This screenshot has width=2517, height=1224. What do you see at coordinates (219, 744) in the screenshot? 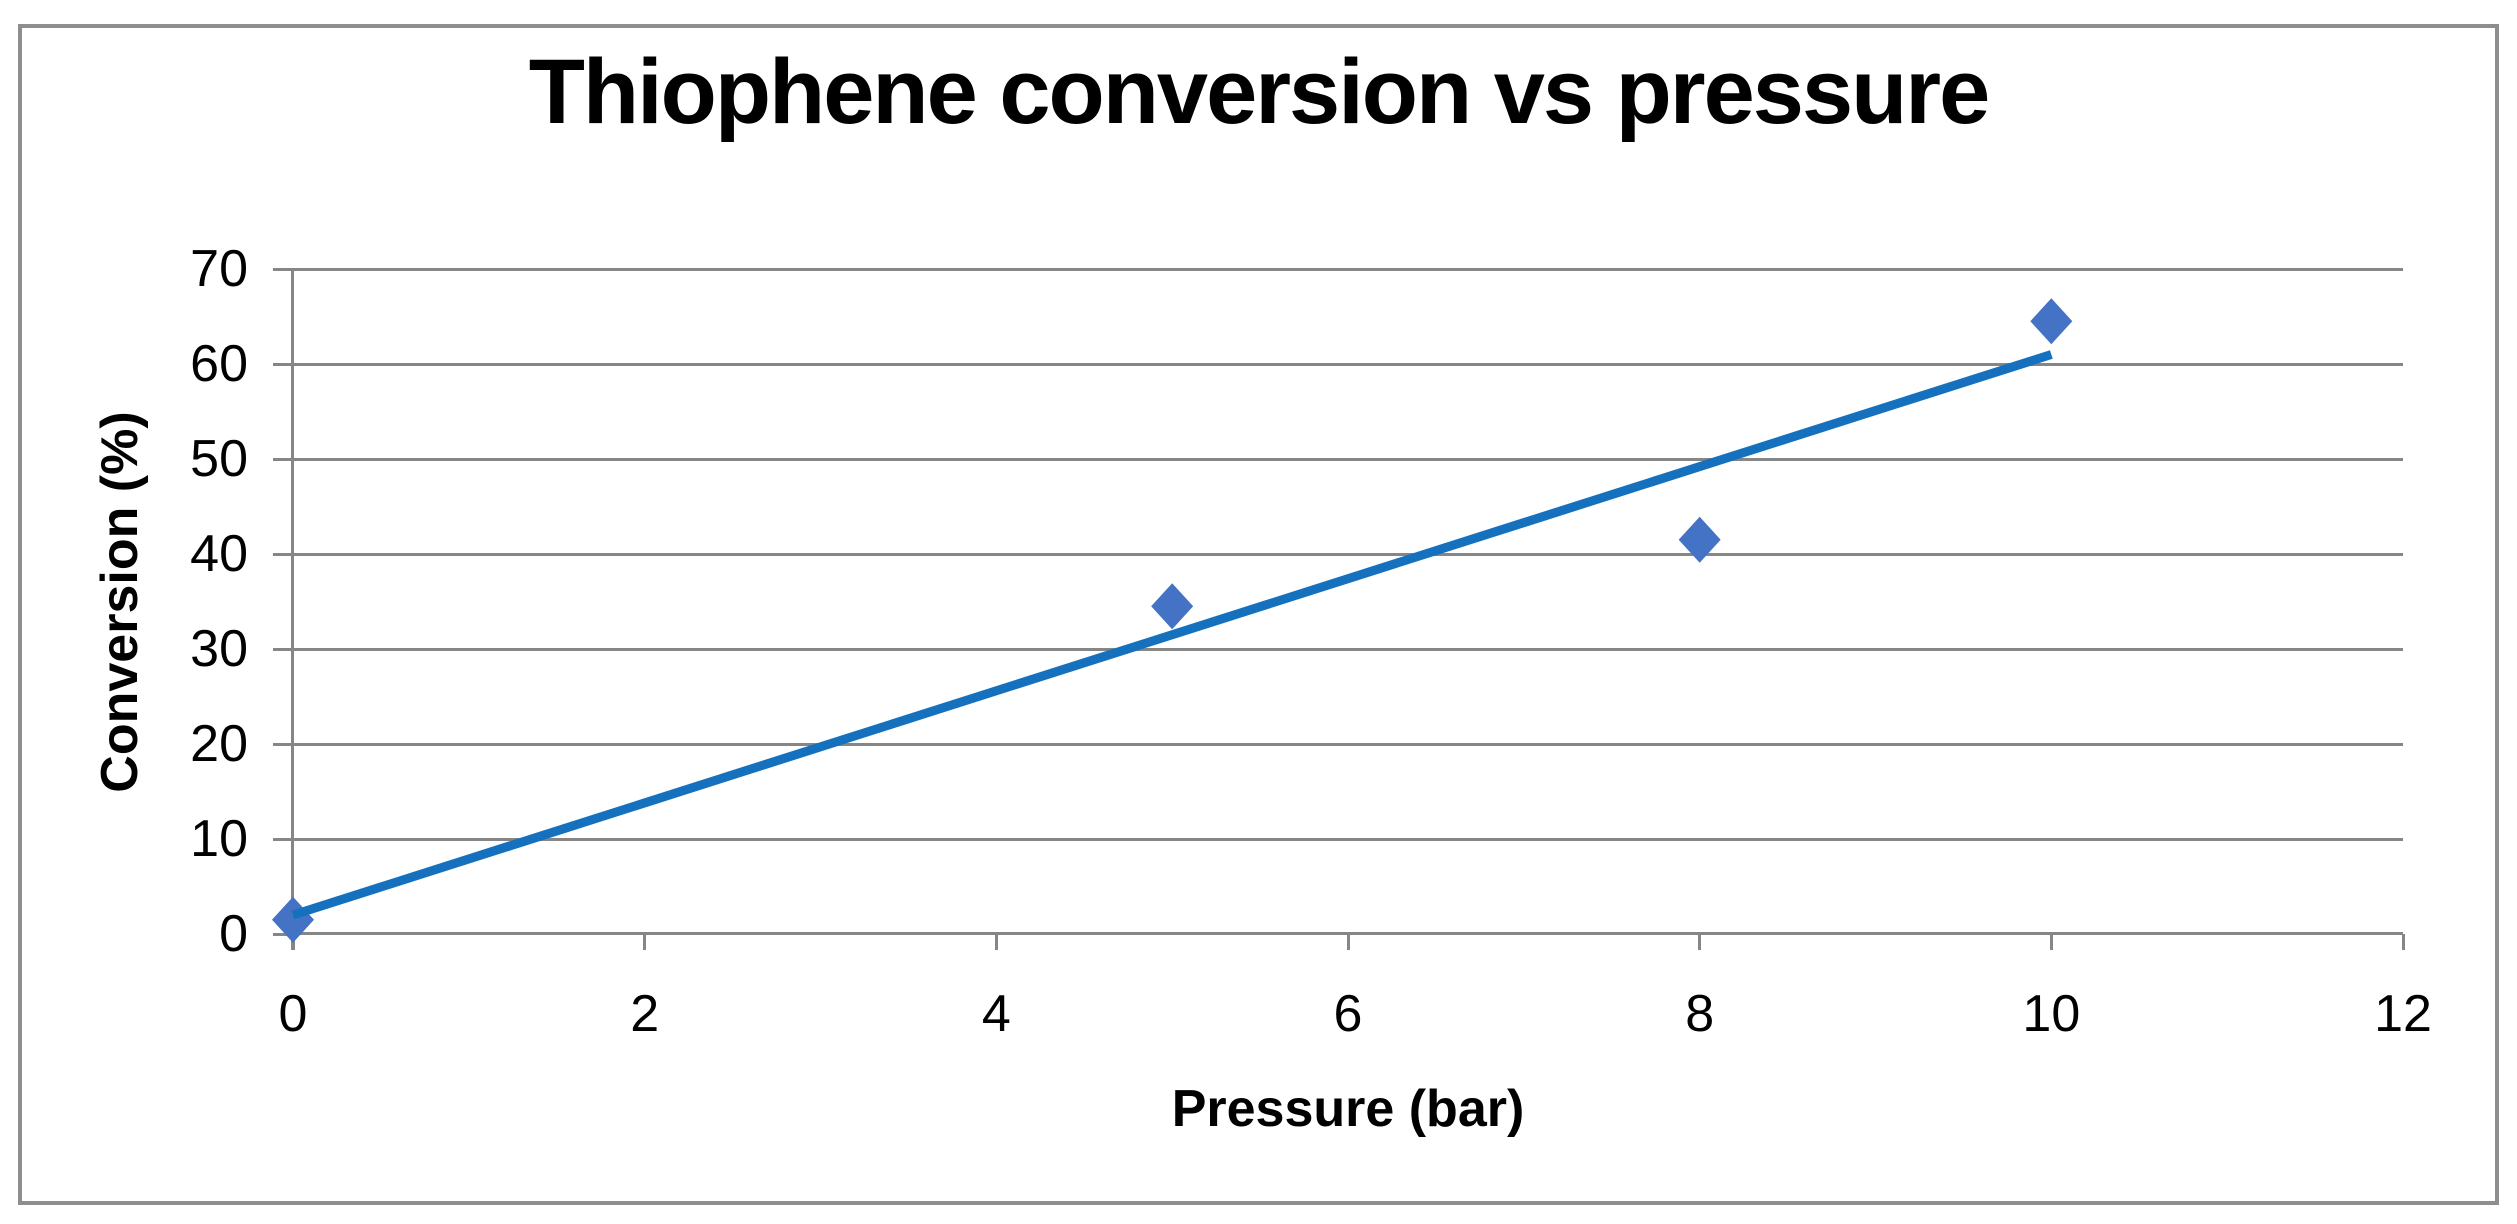
I see `y-tick-label: 20` at bounding box center [219, 744].